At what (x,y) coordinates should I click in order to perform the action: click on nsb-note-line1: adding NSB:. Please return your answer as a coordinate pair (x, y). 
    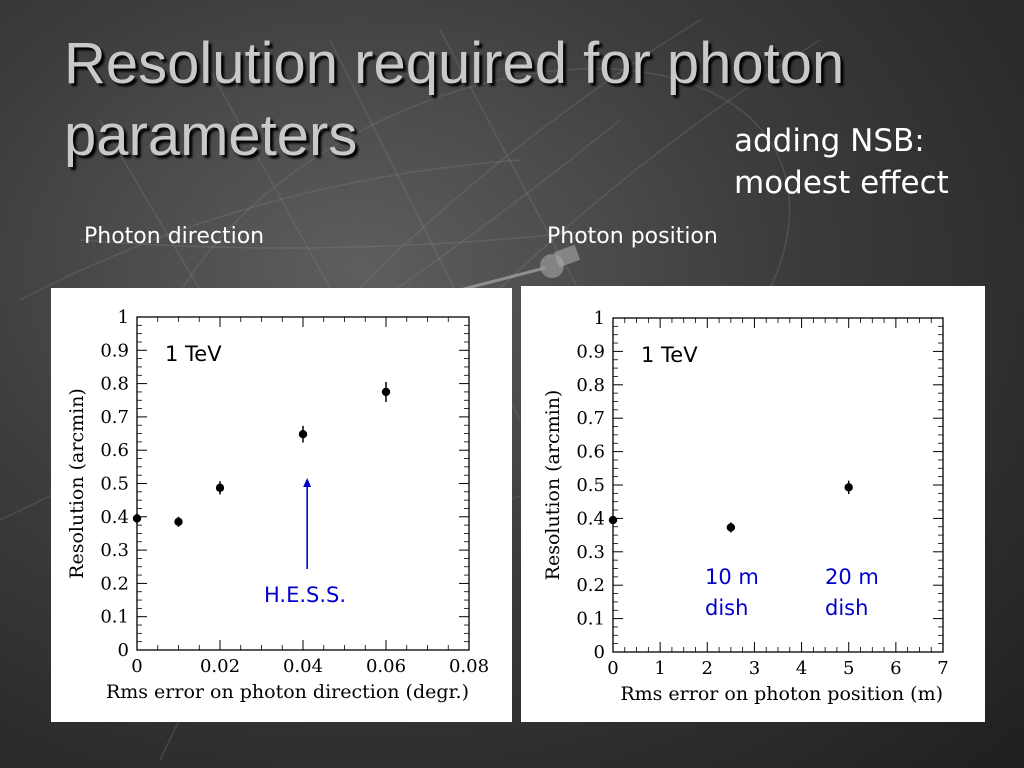
    Looking at the image, I should click on (829, 141).